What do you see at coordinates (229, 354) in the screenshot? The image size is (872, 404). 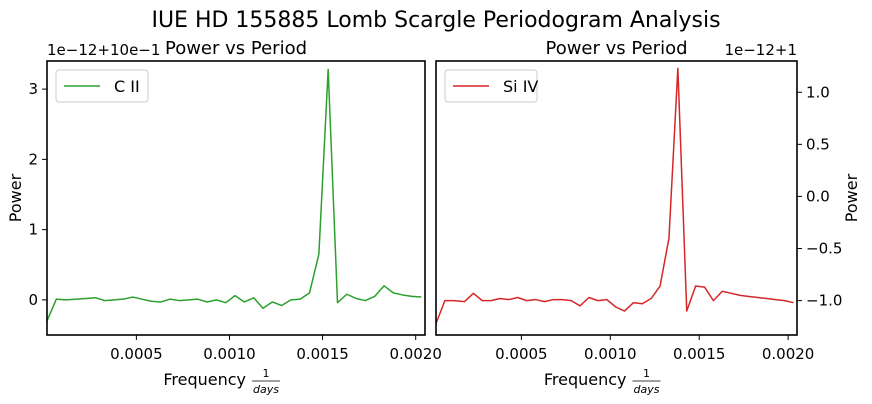 I see `left-x-tick-label: 0.0010` at bounding box center [229, 354].